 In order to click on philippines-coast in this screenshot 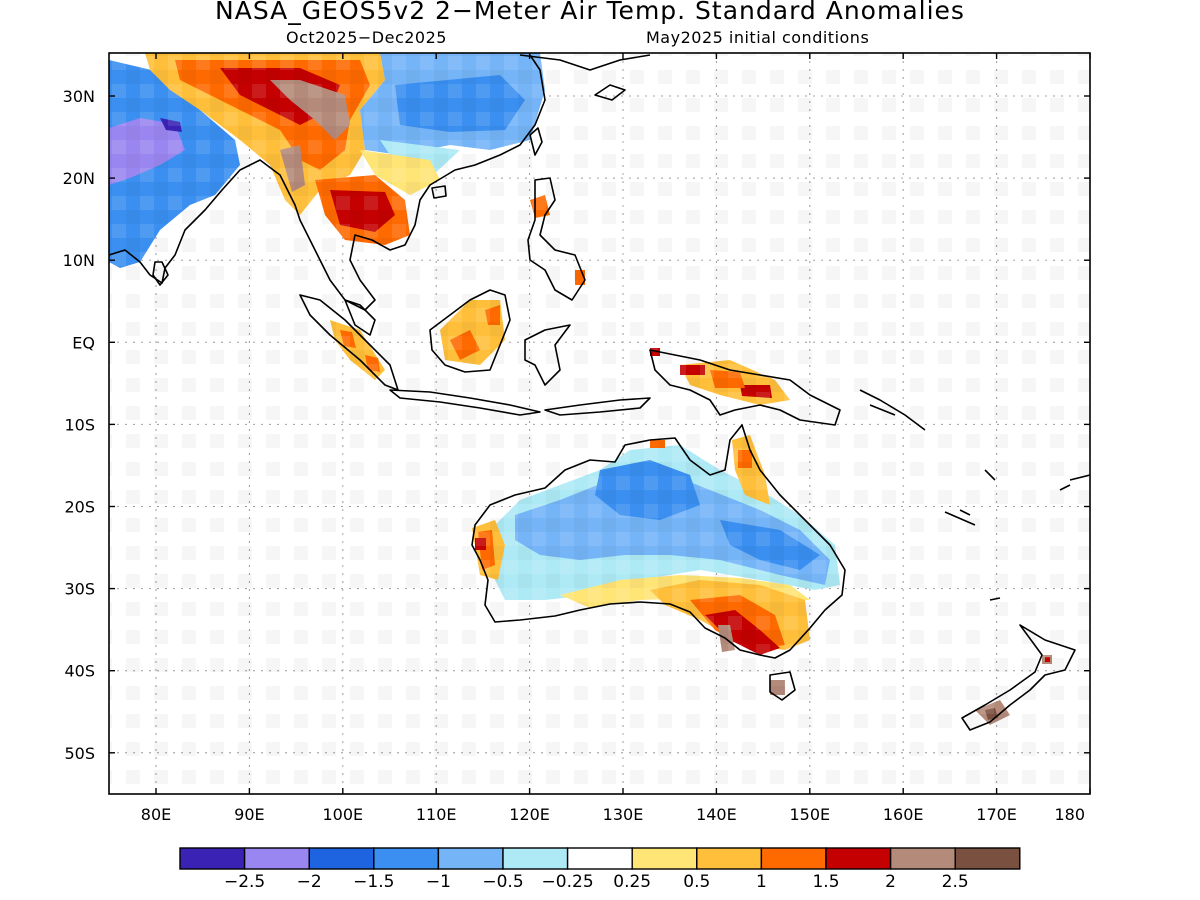, I will do `click(556, 239)`.